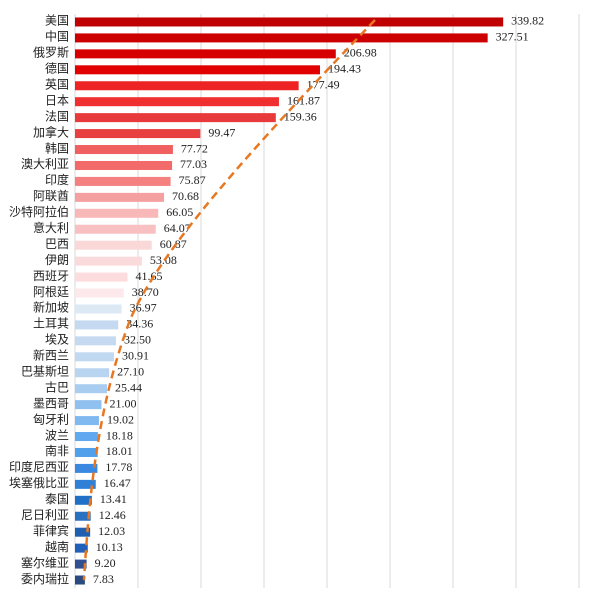  I want to click on category-label: 巴西, so click(57, 244).